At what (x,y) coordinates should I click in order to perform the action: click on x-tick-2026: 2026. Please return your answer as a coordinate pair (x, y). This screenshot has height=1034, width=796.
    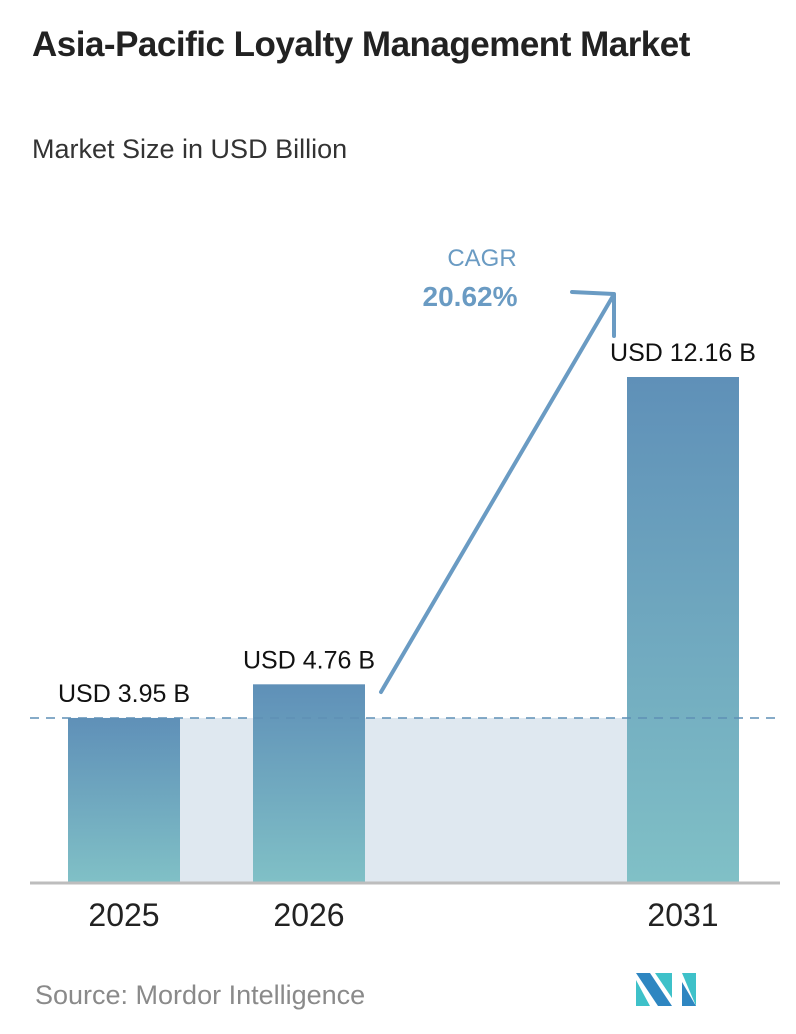
    Looking at the image, I should click on (308, 915).